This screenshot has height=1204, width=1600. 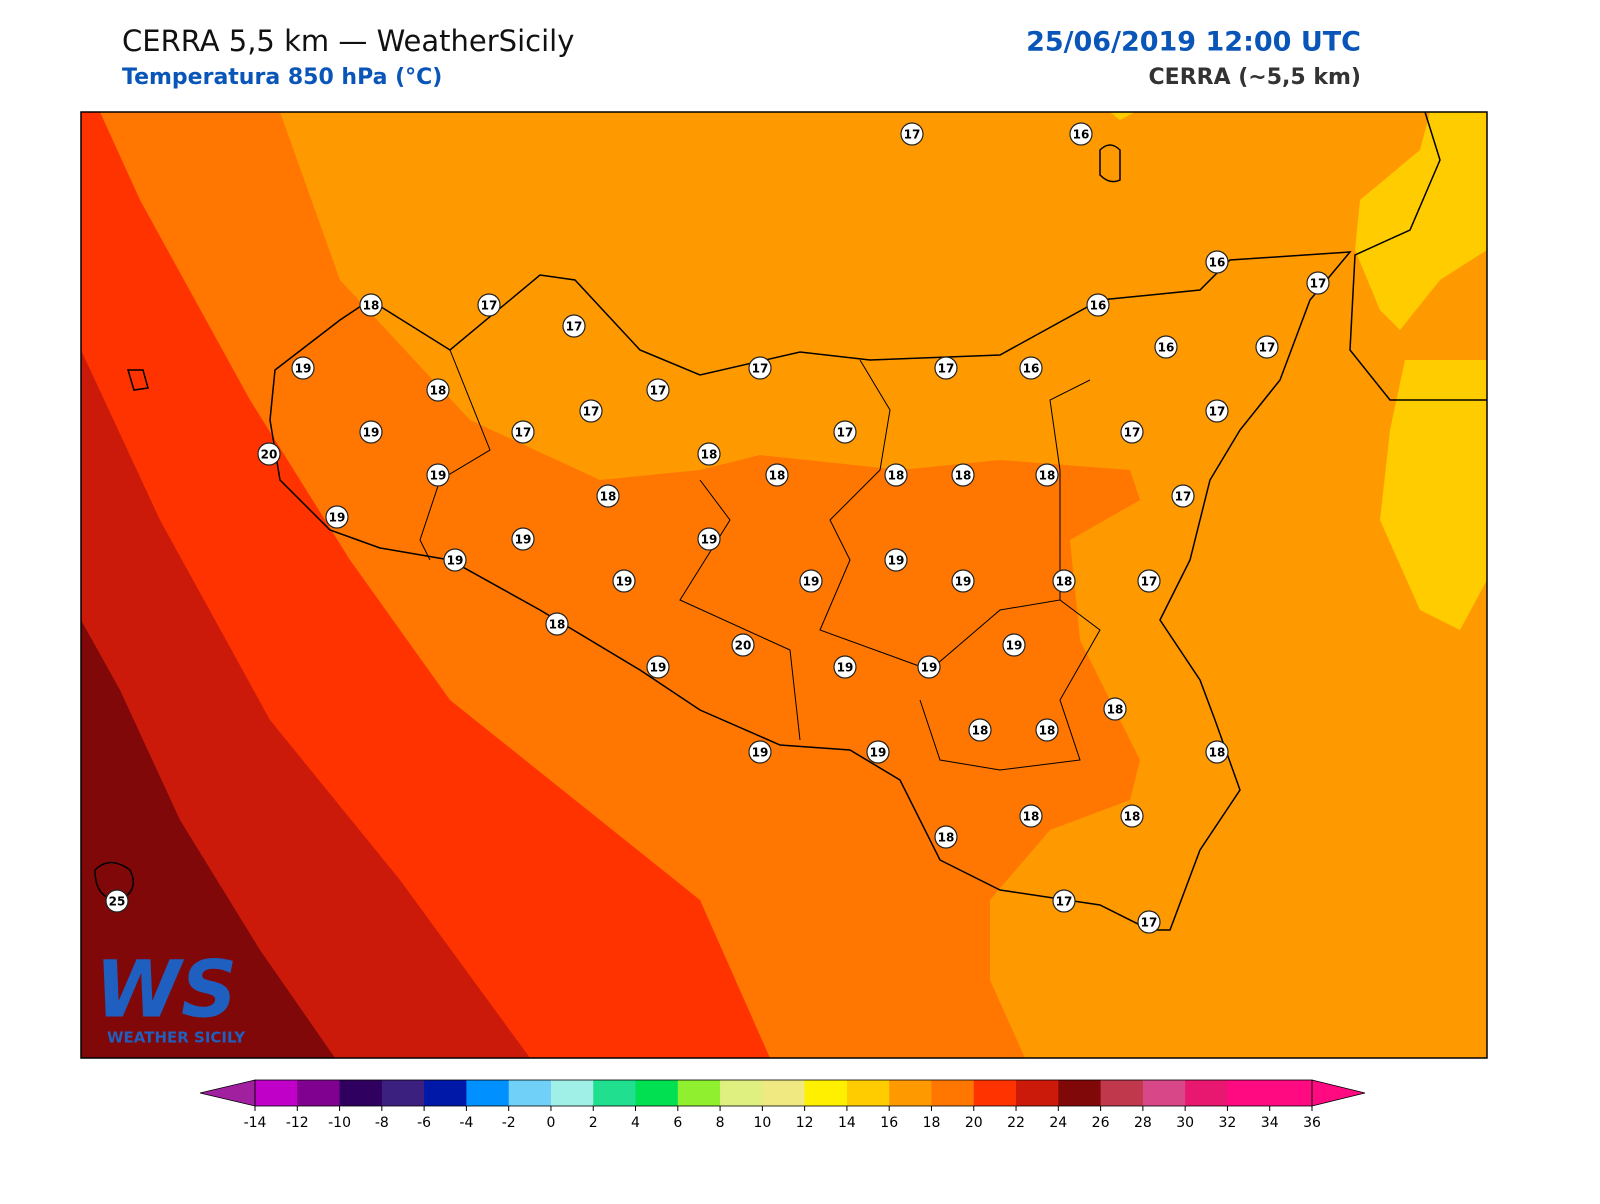 I want to click on field-band, so click(x=1421, y=221).